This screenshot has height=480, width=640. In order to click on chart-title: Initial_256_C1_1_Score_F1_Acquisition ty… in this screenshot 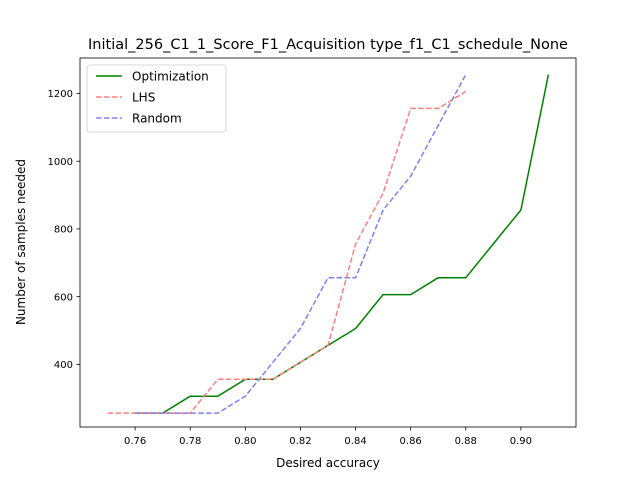, I will do `click(328, 45)`.